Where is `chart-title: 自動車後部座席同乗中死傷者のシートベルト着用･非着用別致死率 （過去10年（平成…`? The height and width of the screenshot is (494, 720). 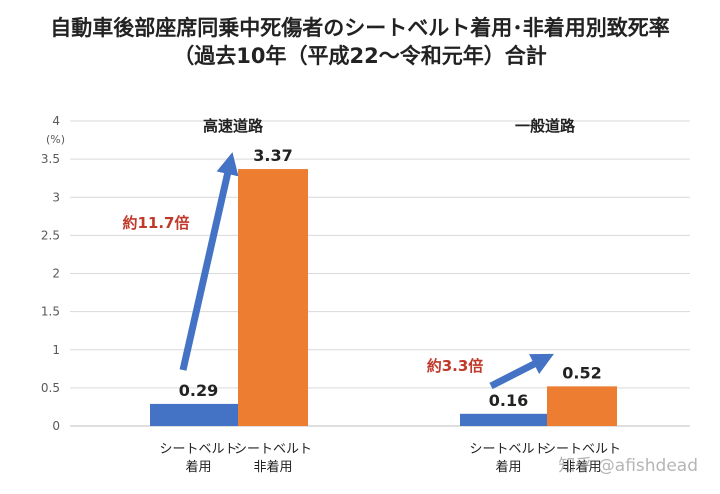 chart-title: 自動車後部座席同乗中死傷者のシートベルト着用･非着用別致死率 （過去10年（平成… is located at coordinates (360, 42).